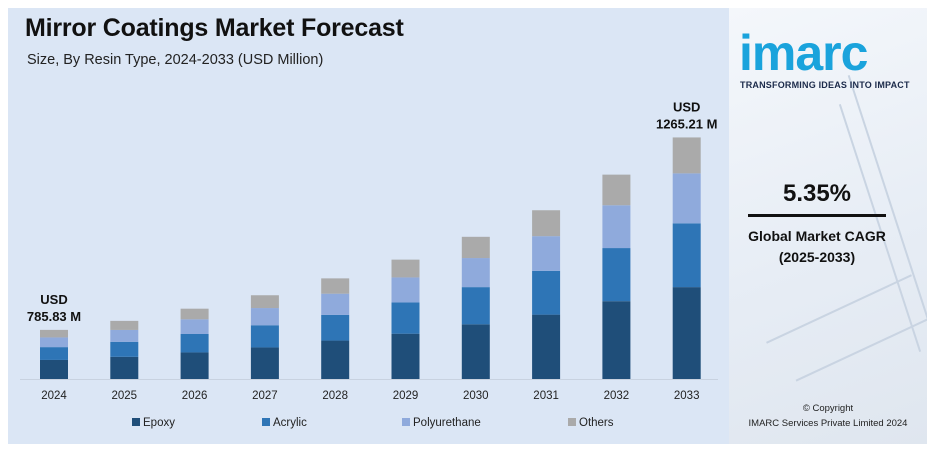 The width and height of the screenshot is (935, 451). What do you see at coordinates (476, 396) in the screenshot?
I see `x-tick-label: 2030` at bounding box center [476, 396].